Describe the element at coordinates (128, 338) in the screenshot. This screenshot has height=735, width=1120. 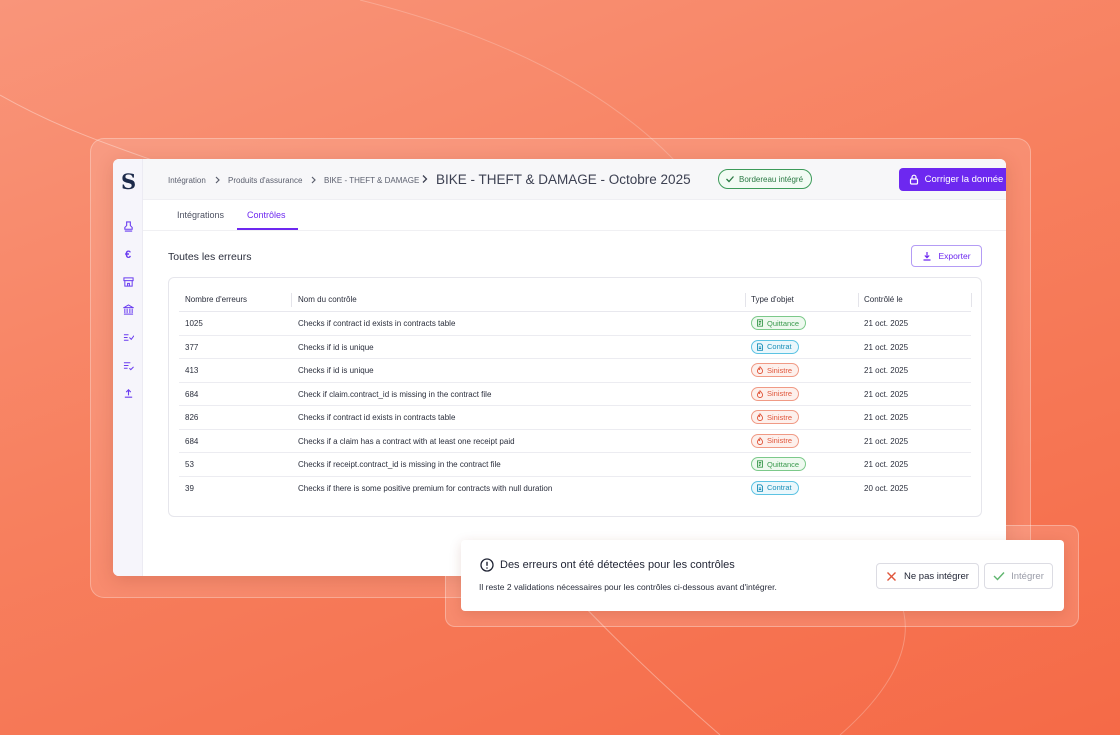
I see `filter-check-icon` at that location.